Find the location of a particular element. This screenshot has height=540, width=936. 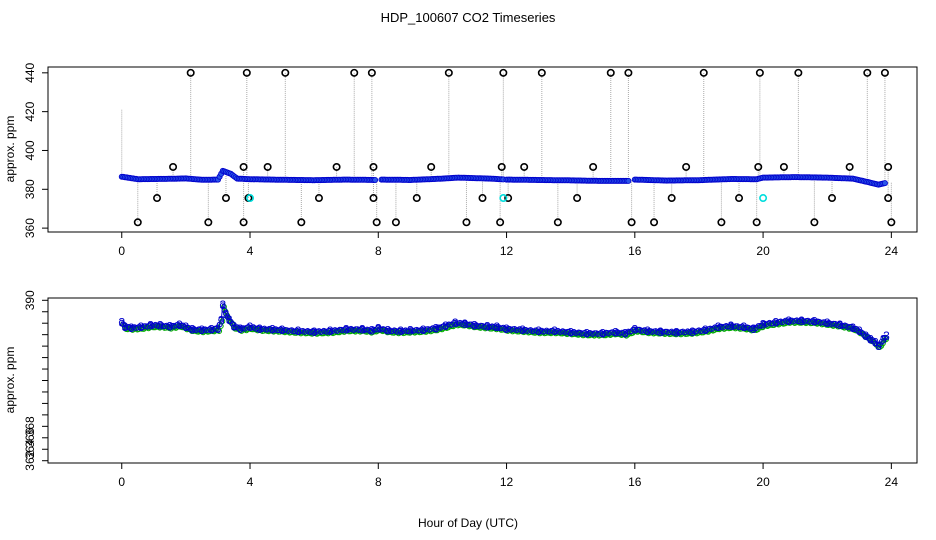

bottom-y-tick-label: 368 is located at coordinates (30, 426).